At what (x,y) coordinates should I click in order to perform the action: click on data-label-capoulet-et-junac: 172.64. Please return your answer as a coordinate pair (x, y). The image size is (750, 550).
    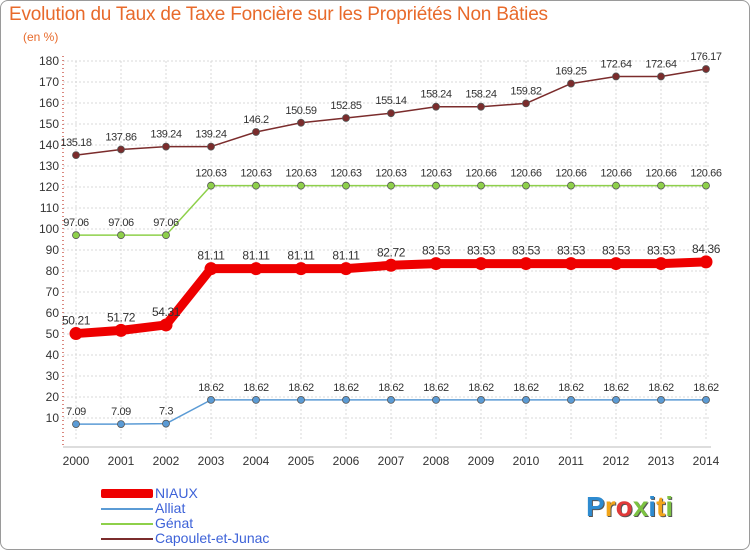
    Looking at the image, I should click on (661, 64).